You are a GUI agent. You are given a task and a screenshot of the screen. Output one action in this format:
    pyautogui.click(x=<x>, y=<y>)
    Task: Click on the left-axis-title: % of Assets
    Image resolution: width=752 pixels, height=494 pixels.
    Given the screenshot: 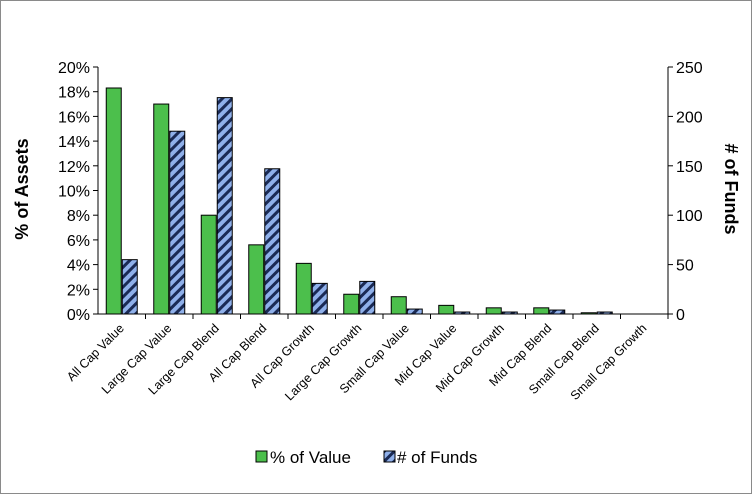 What is the action you would take?
    pyautogui.click(x=22, y=188)
    